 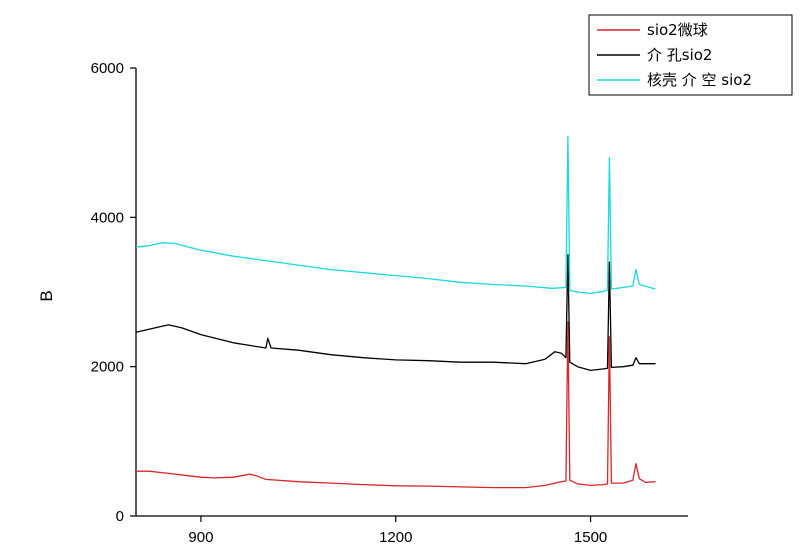 I want to click on legend-label: sio2微球, so click(x=677, y=30).